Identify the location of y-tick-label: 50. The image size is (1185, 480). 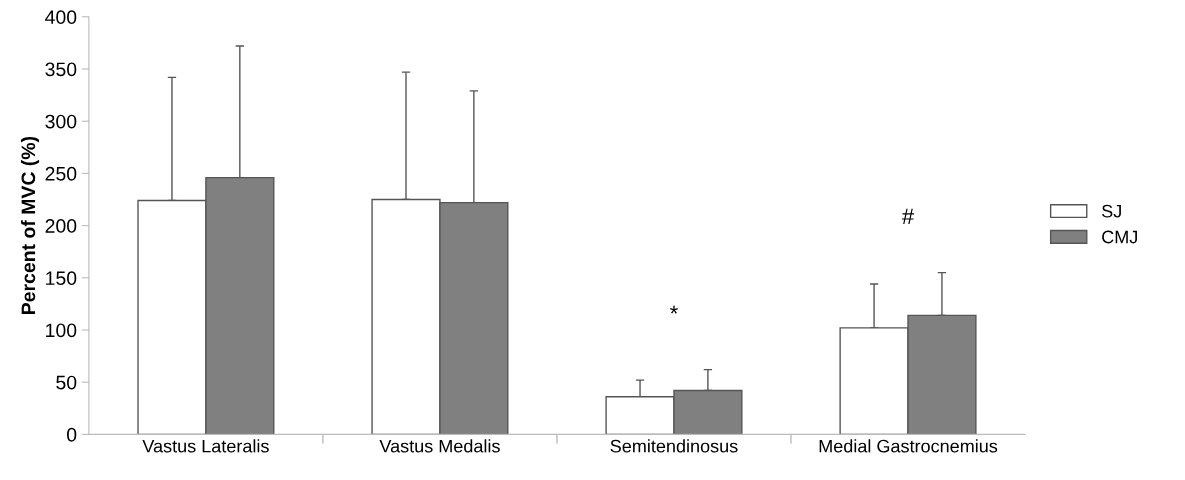
(66, 382).